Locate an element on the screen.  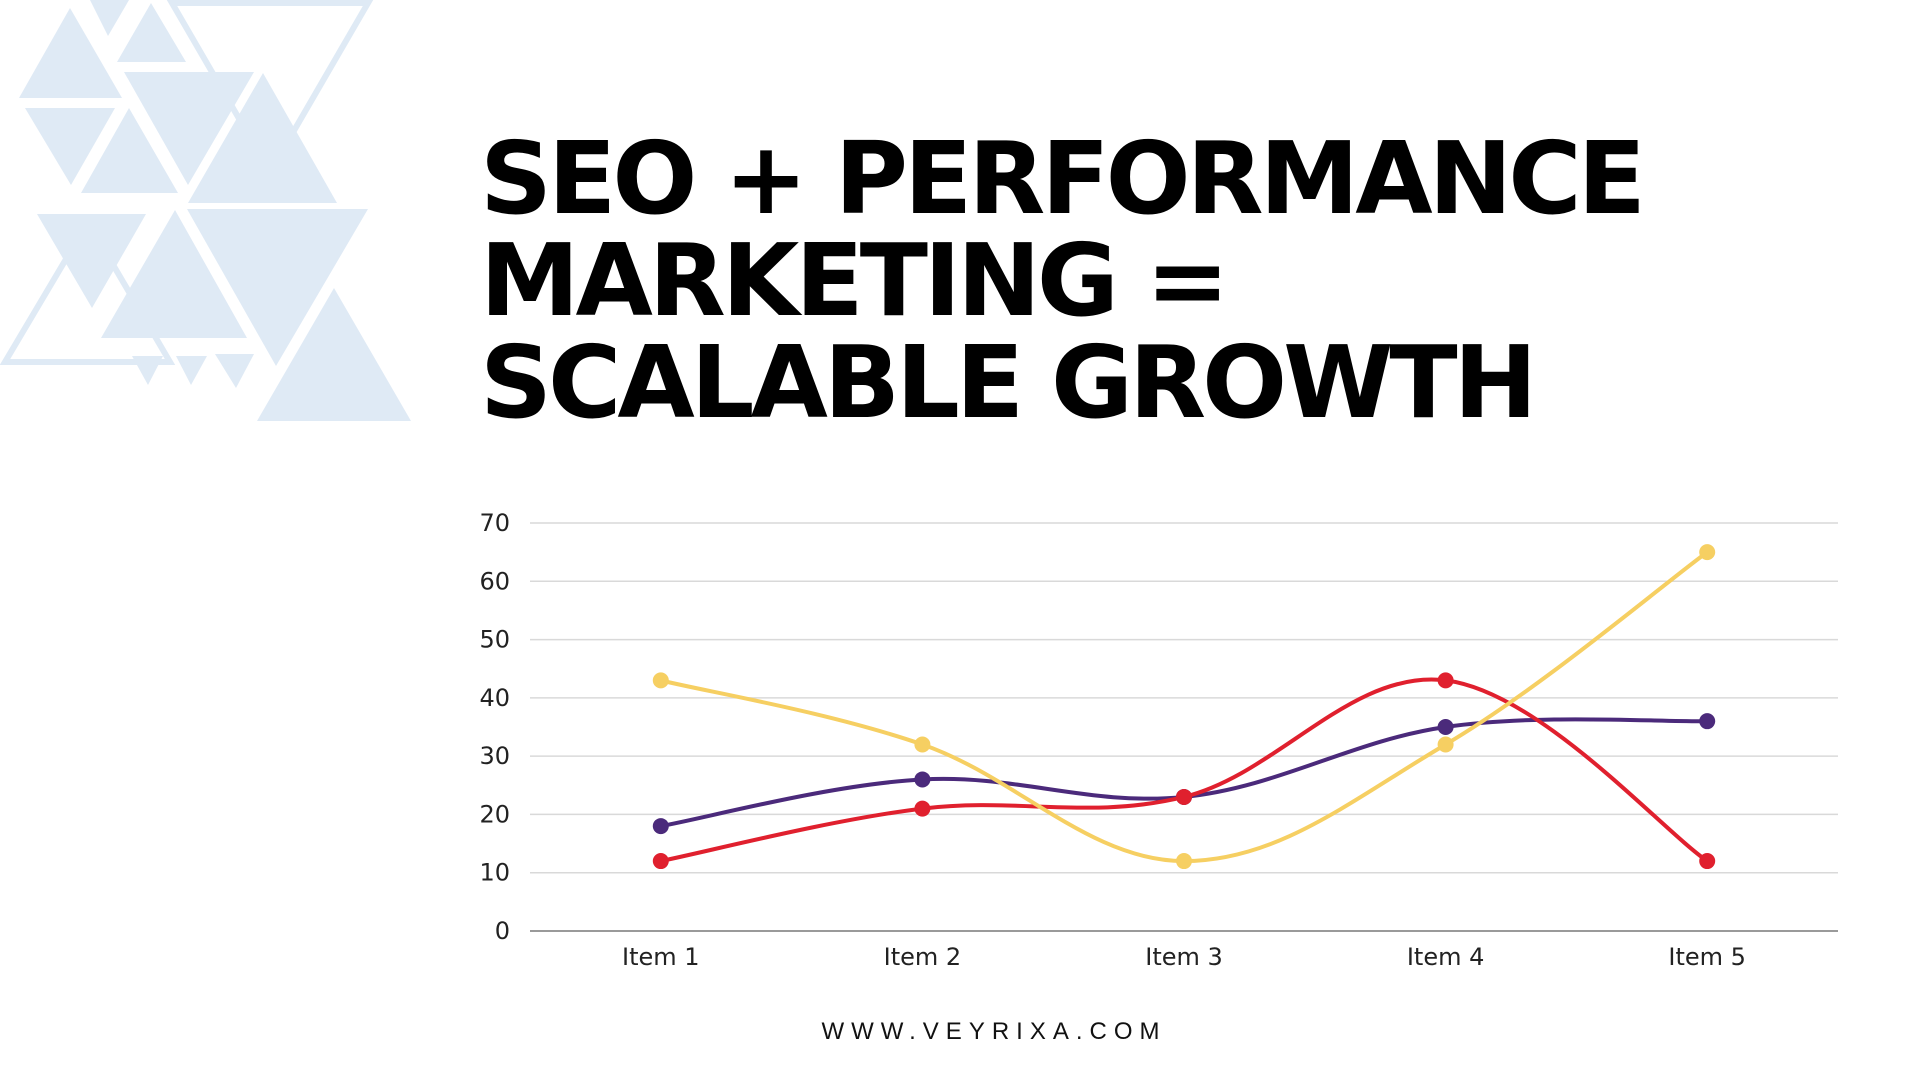
x-tick-label: Item 5 is located at coordinates (1707, 957).